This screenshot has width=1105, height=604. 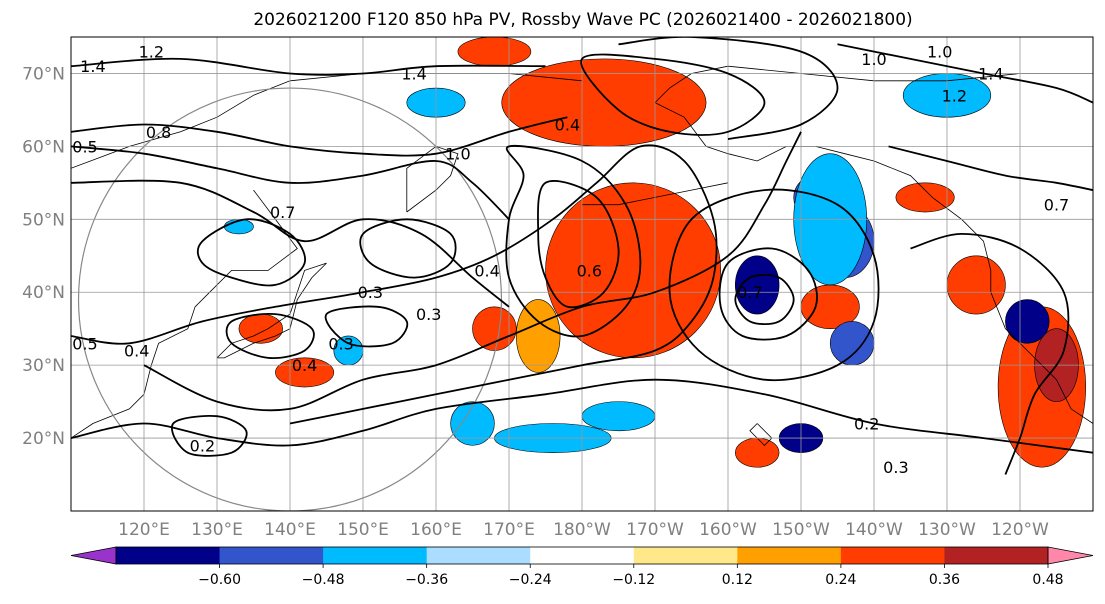 What do you see at coordinates (655, 530) in the screenshot?
I see `x-tick-label: 170°W` at bounding box center [655, 530].